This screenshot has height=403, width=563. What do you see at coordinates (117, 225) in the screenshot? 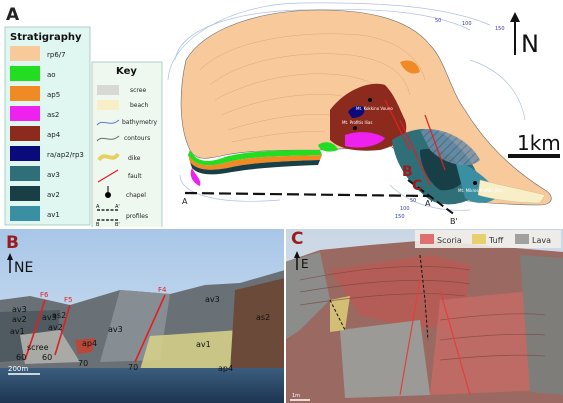
I see `key-profile-mark: B'` at bounding box center [117, 225].